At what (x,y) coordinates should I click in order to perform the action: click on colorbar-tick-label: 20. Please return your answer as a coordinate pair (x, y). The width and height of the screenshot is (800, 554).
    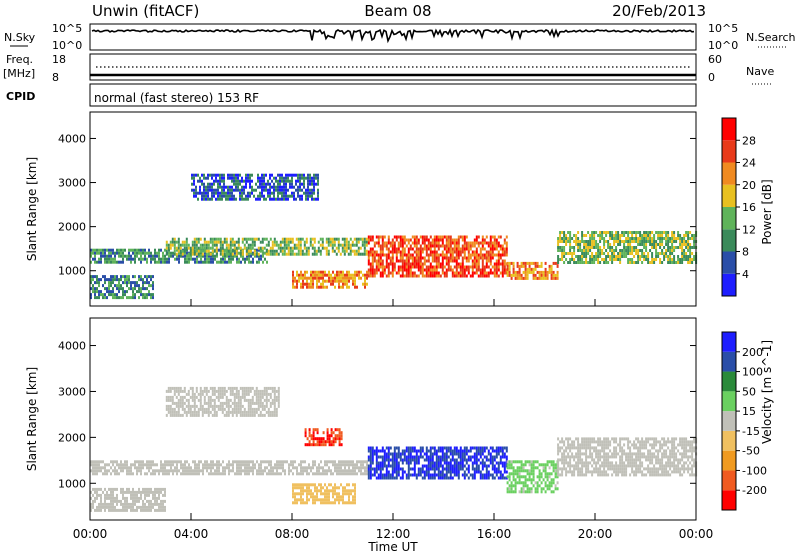
    Looking at the image, I should click on (749, 185).